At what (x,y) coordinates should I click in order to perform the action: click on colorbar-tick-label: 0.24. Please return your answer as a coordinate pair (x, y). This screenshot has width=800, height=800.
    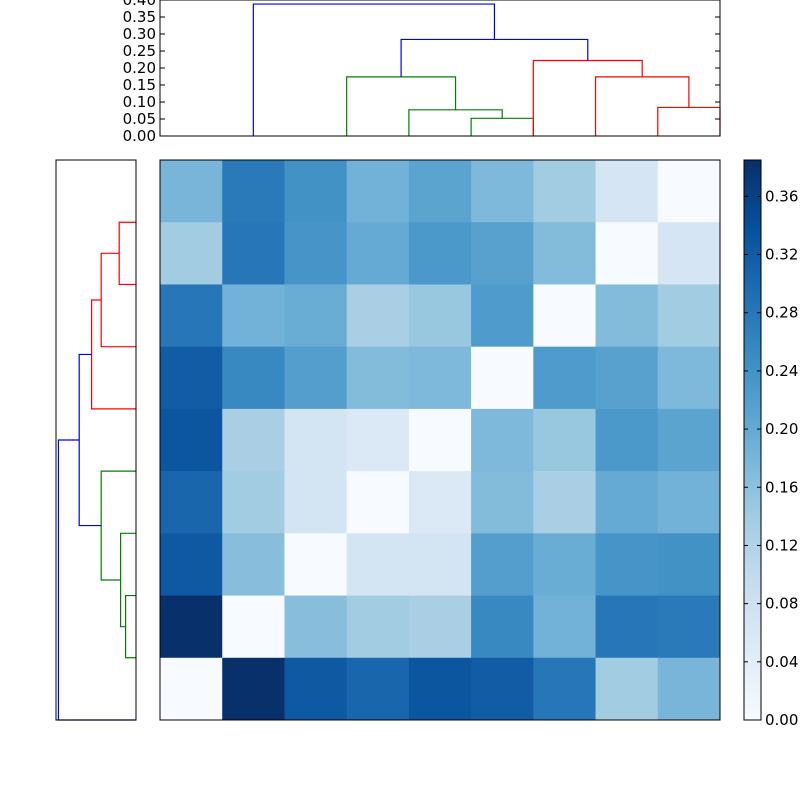
    Looking at the image, I should click on (781, 371).